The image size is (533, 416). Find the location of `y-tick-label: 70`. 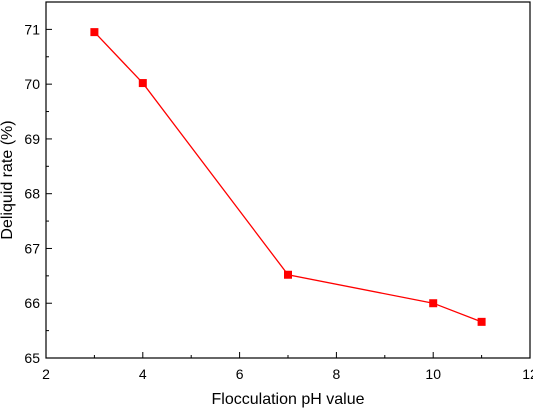

y-tick-label: 70 is located at coordinates (32, 84).